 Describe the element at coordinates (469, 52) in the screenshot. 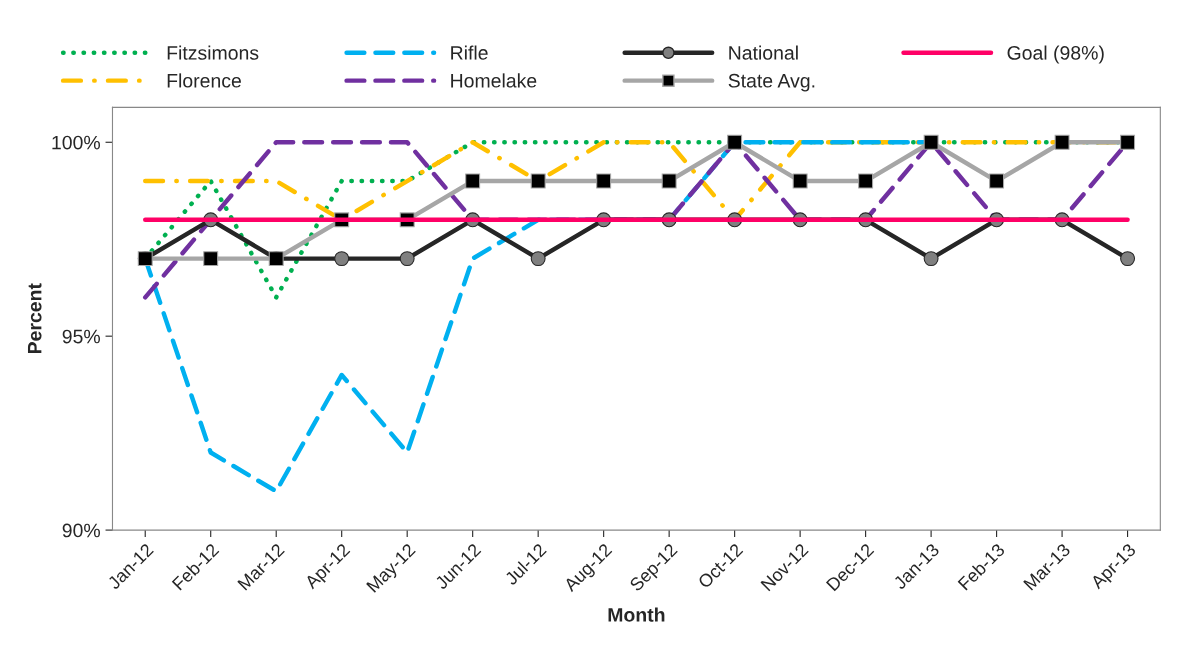

I see `legend-label: Rifle` at that location.